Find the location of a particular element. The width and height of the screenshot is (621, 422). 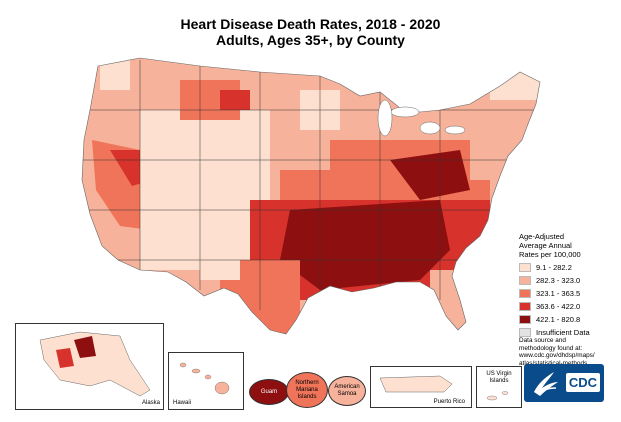

northern-mariana-line-2: Mariana is located at coordinates (307, 389).